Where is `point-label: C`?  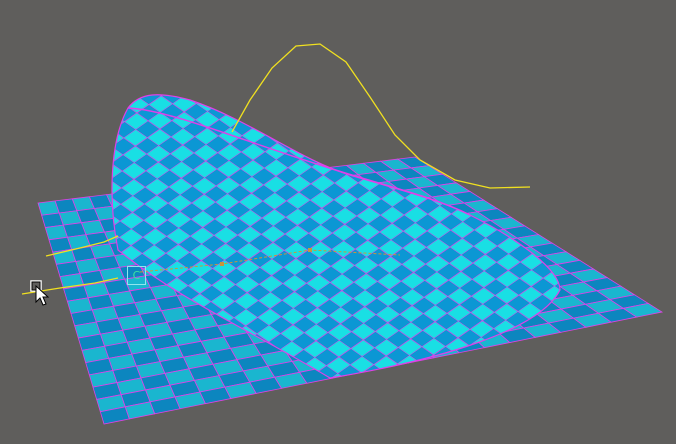 point-label: C is located at coordinates (136, 275).